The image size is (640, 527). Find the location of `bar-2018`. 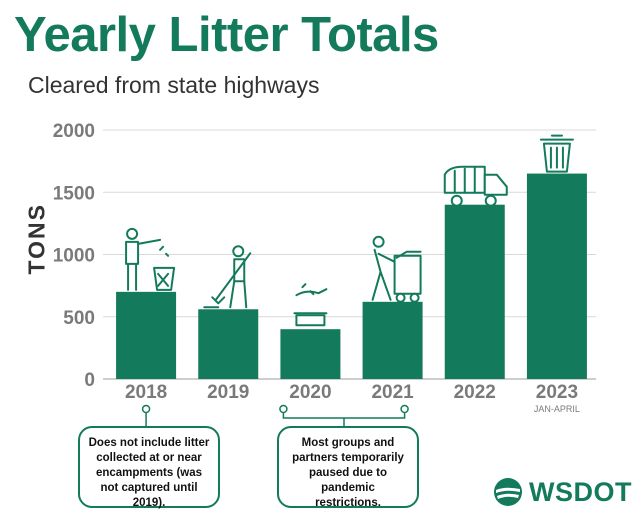

bar-2018 is located at coordinates (146, 335).